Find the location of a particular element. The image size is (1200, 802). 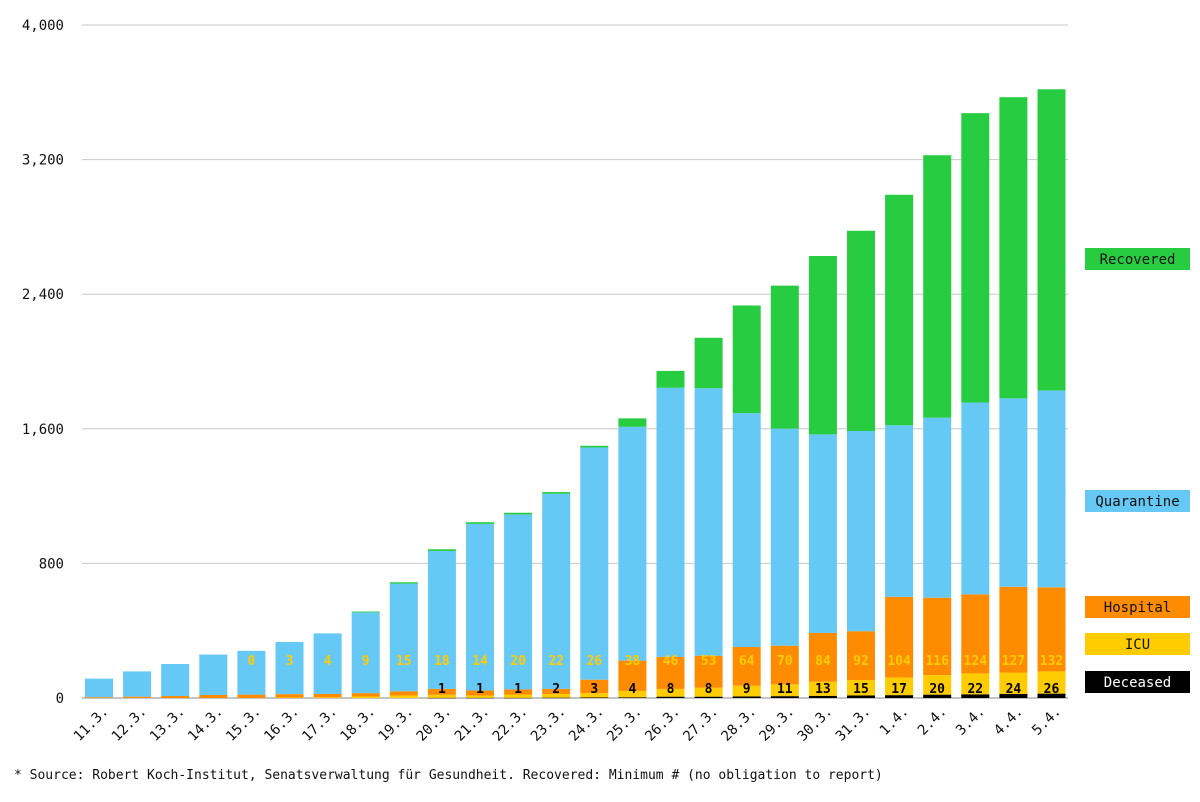

x-tick-label: 25.3. is located at coordinates (624, 724).